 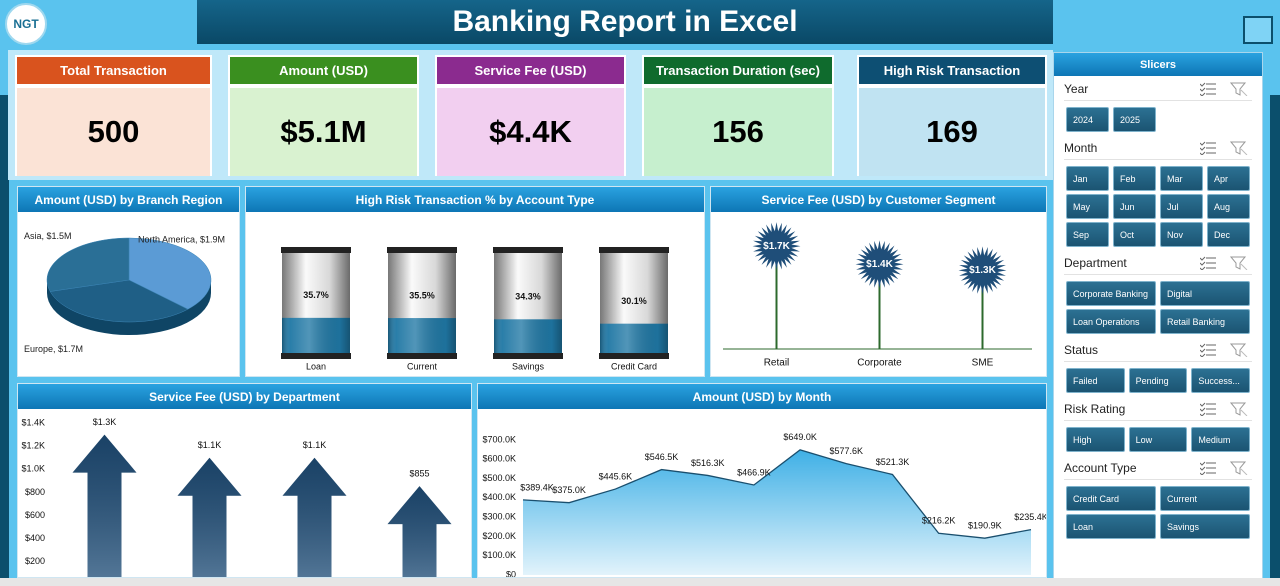 What do you see at coordinates (244, 396) in the screenshot?
I see `chart-title: Service Fee (USD) by Department` at bounding box center [244, 396].